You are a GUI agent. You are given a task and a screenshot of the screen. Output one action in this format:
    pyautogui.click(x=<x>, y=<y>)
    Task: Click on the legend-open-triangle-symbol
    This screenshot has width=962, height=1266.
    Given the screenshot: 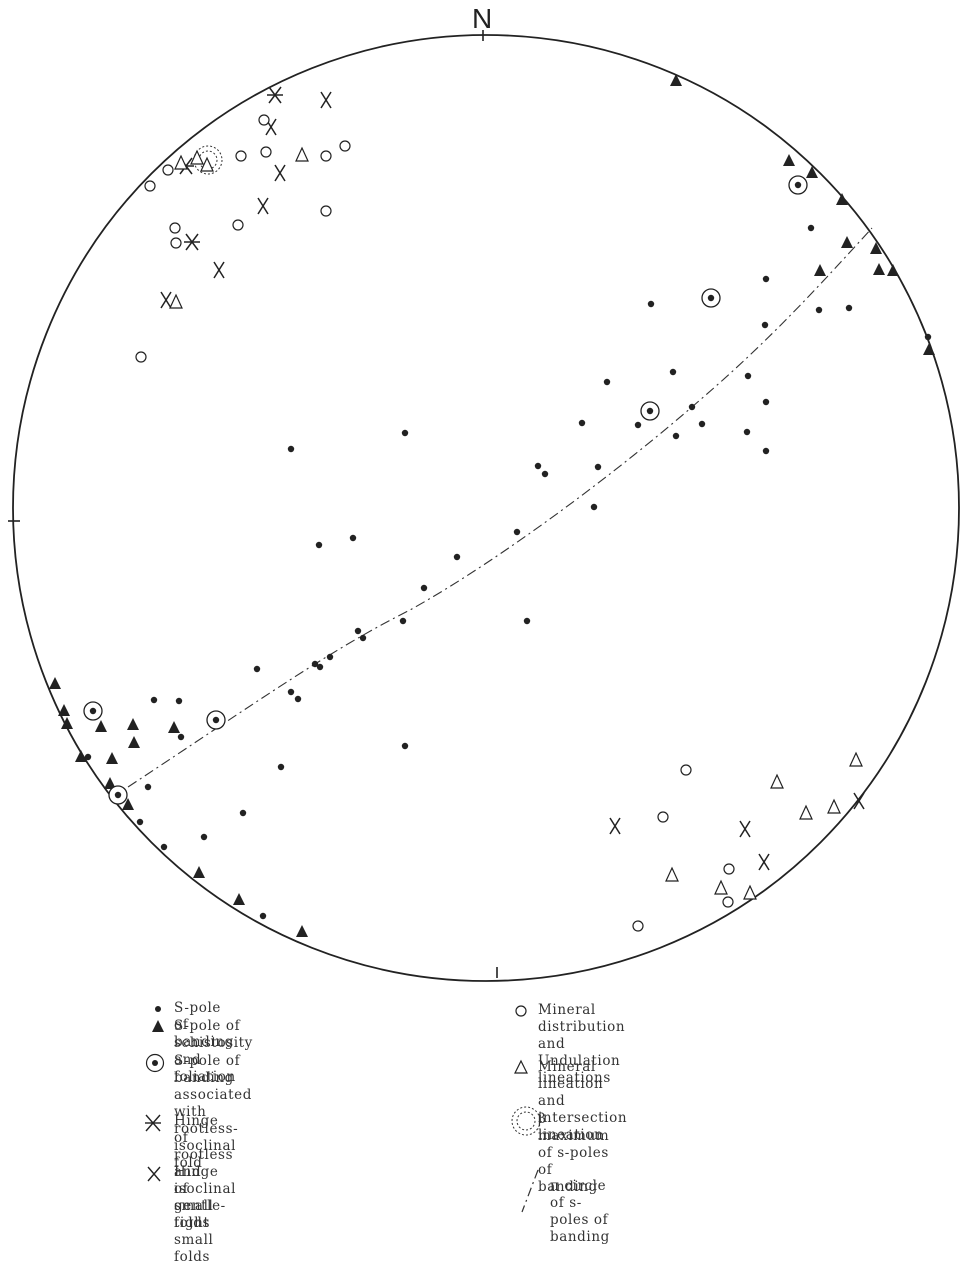 What is the action you would take?
    pyautogui.click(x=521, y=1066)
    